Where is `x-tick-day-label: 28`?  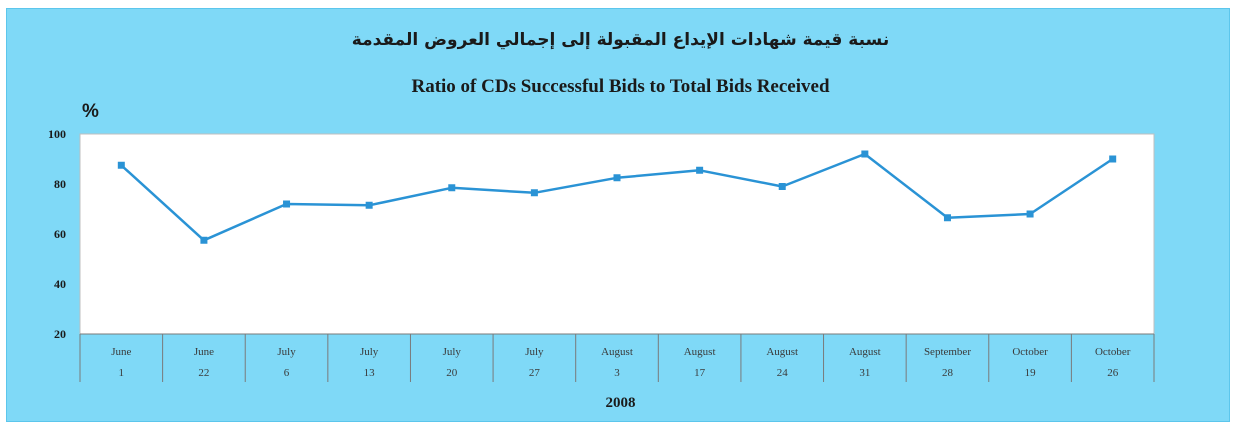 x-tick-day-label: 28 is located at coordinates (948, 373).